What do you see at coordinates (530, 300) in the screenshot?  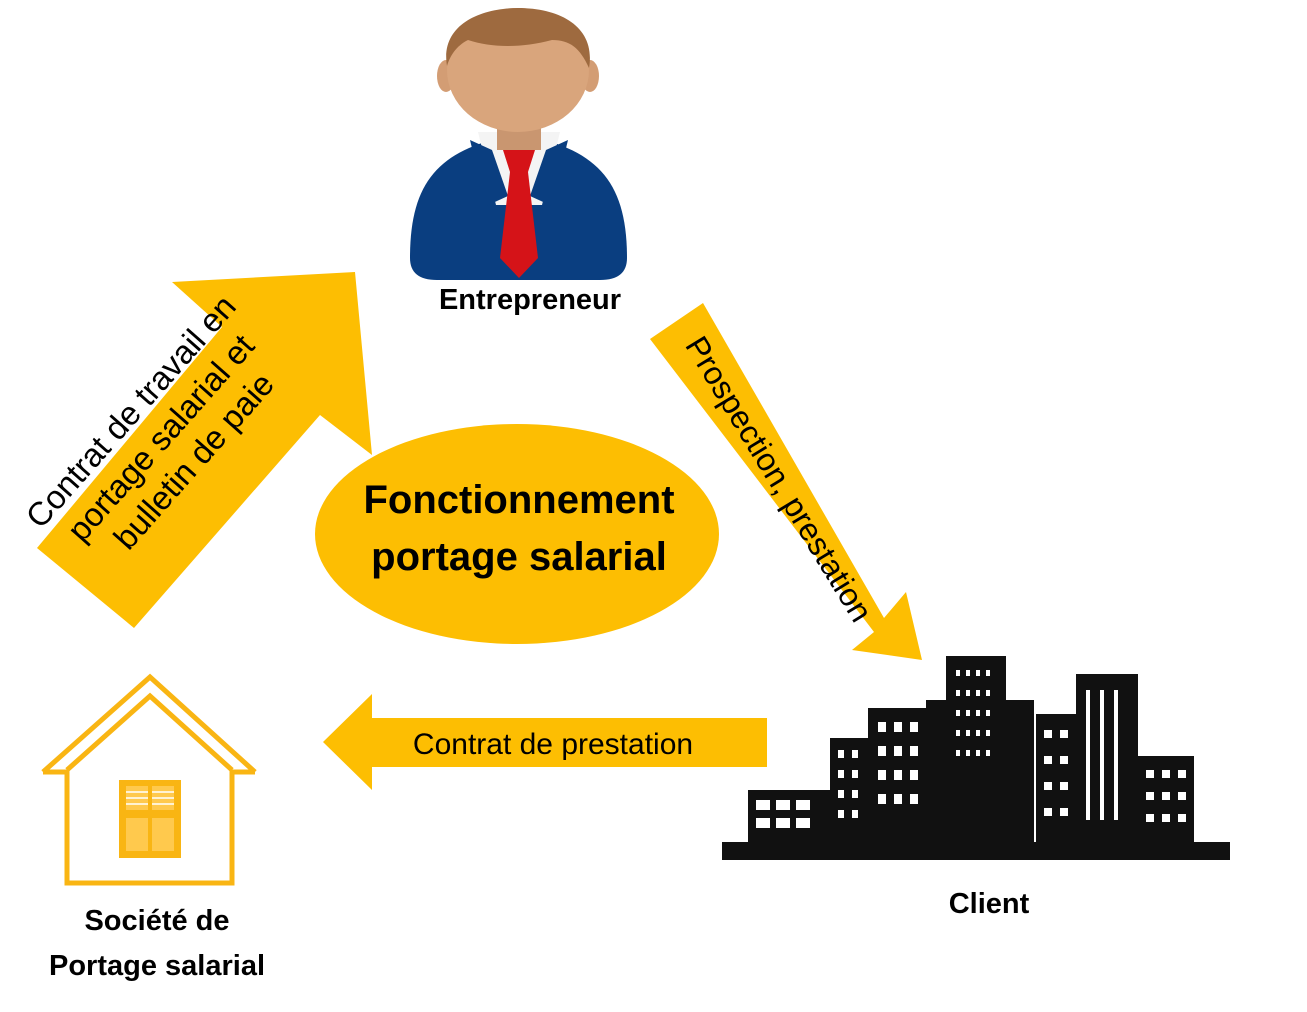 I see `entrepreneur-label: Entrepreneur` at bounding box center [530, 300].